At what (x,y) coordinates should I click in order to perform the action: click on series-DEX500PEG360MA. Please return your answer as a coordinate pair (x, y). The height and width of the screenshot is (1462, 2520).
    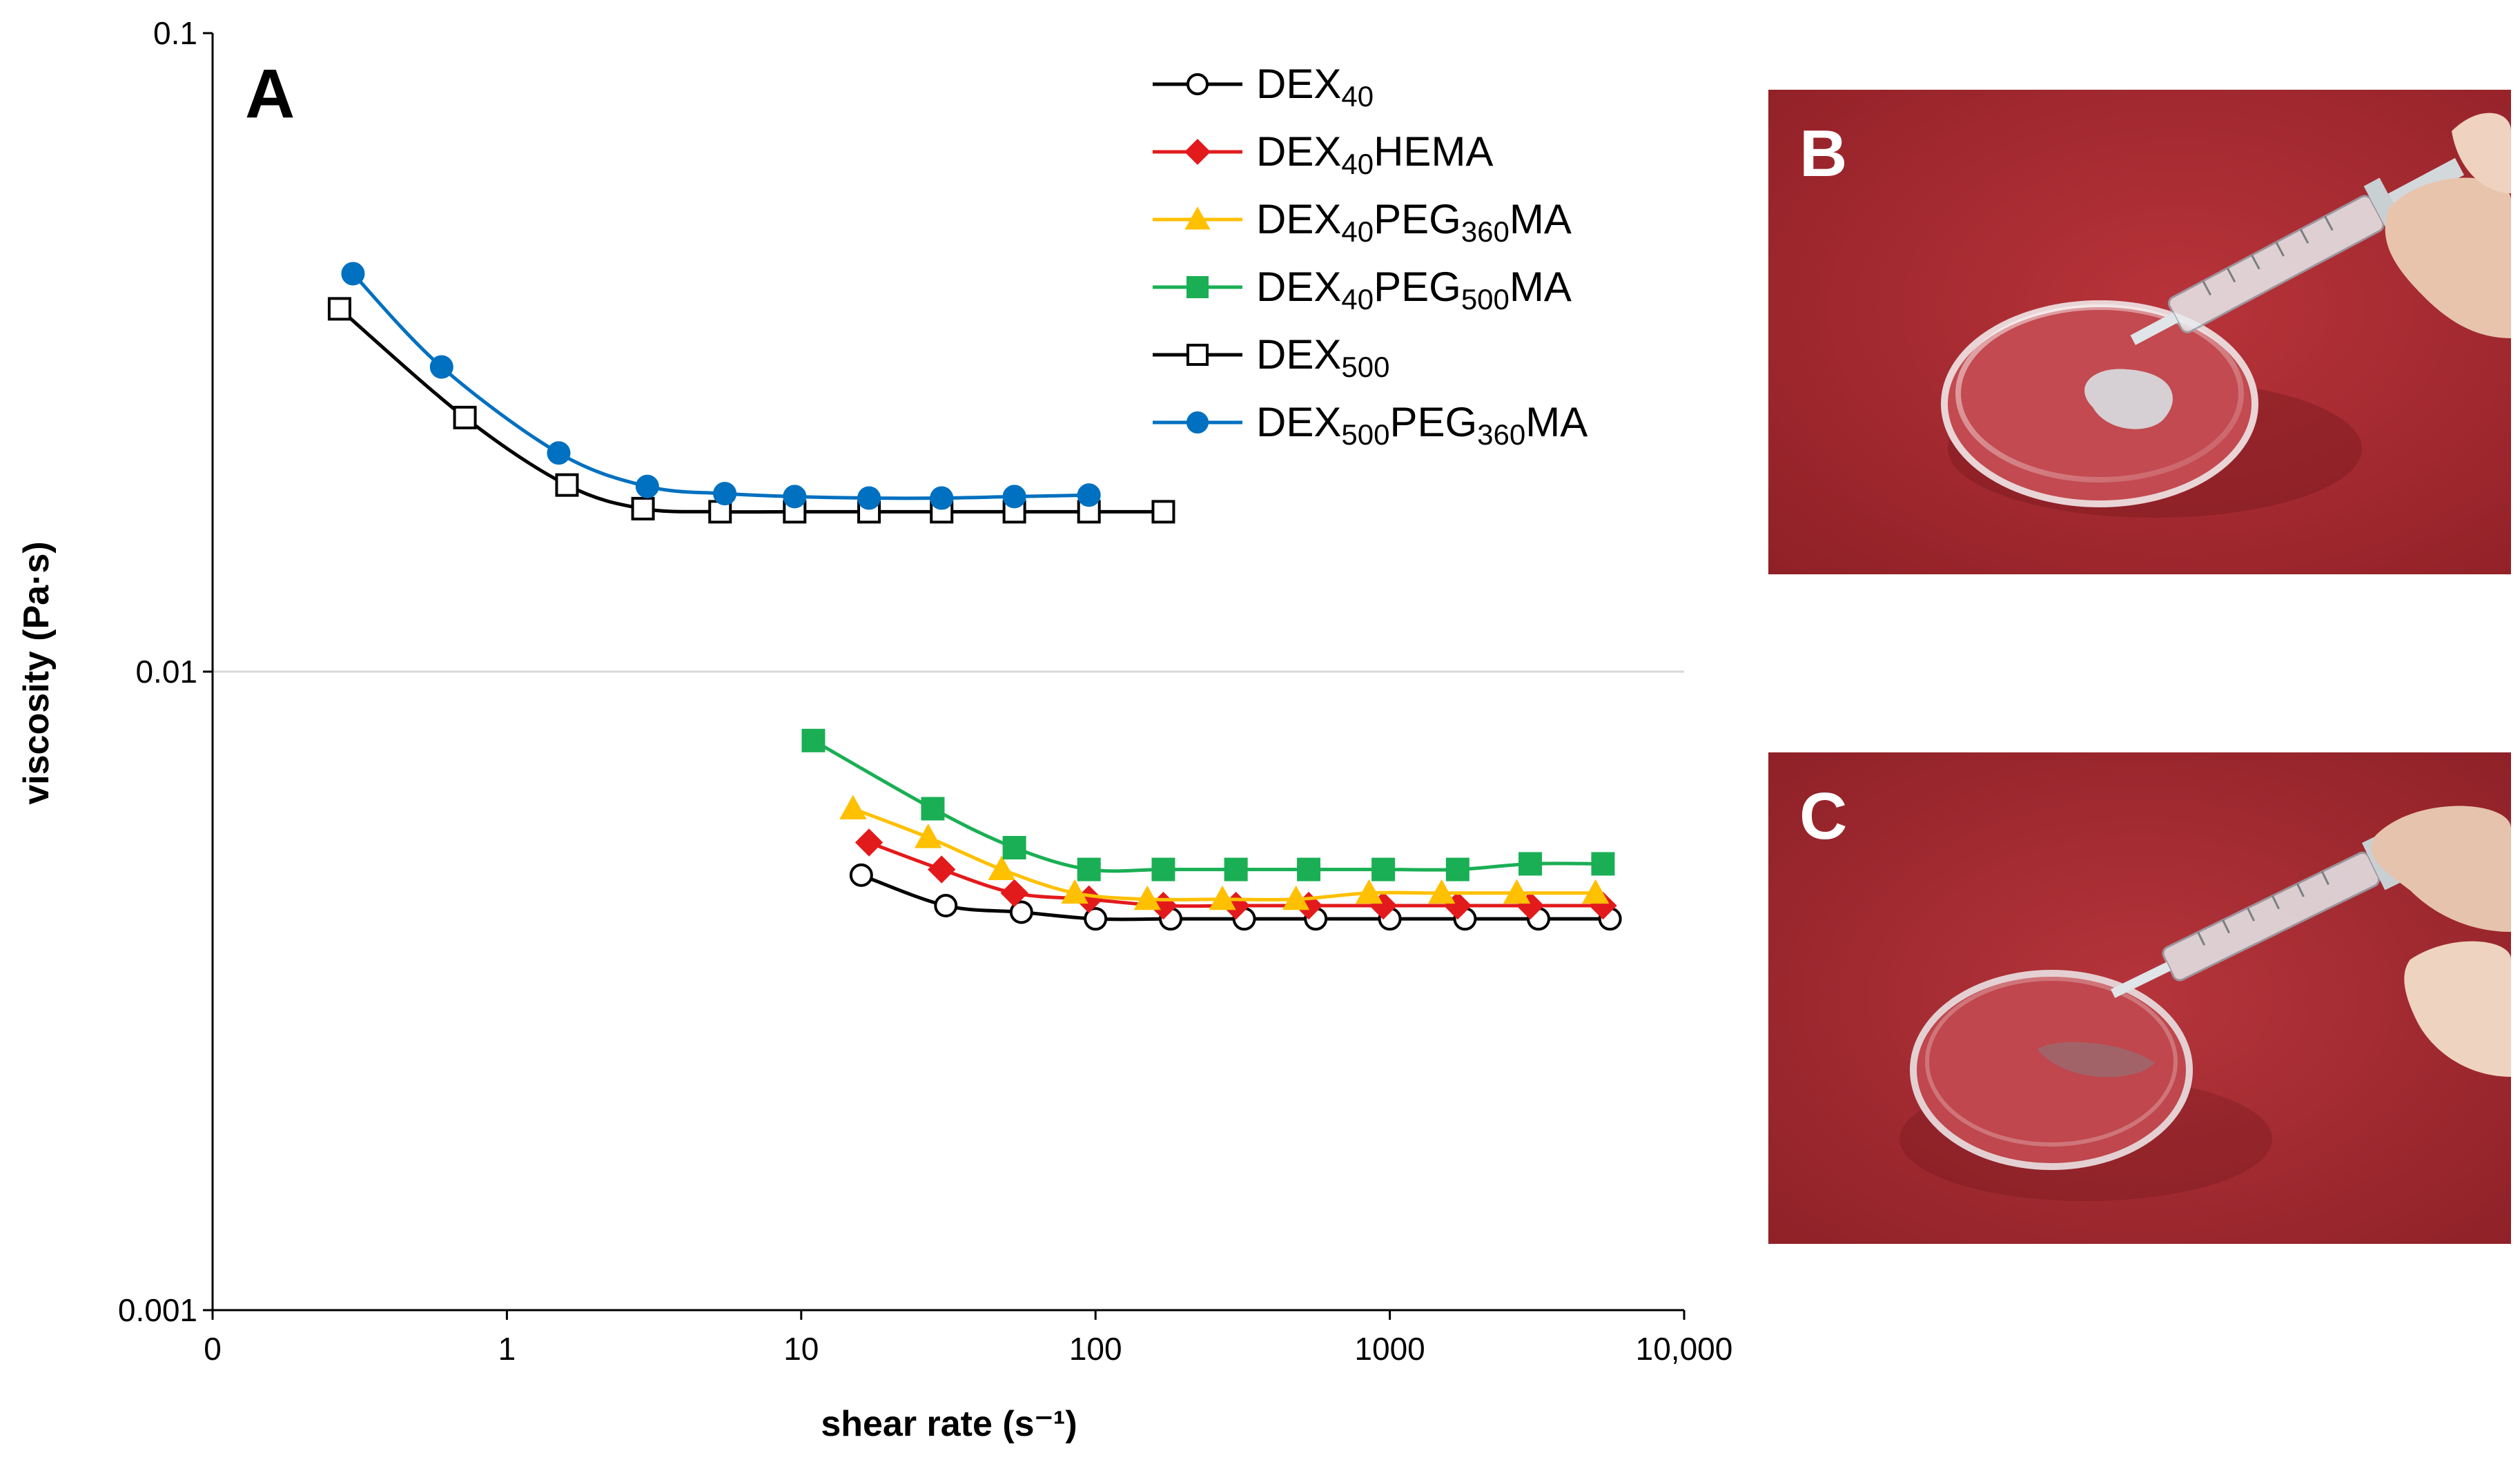
    Looking at the image, I should click on (721, 386).